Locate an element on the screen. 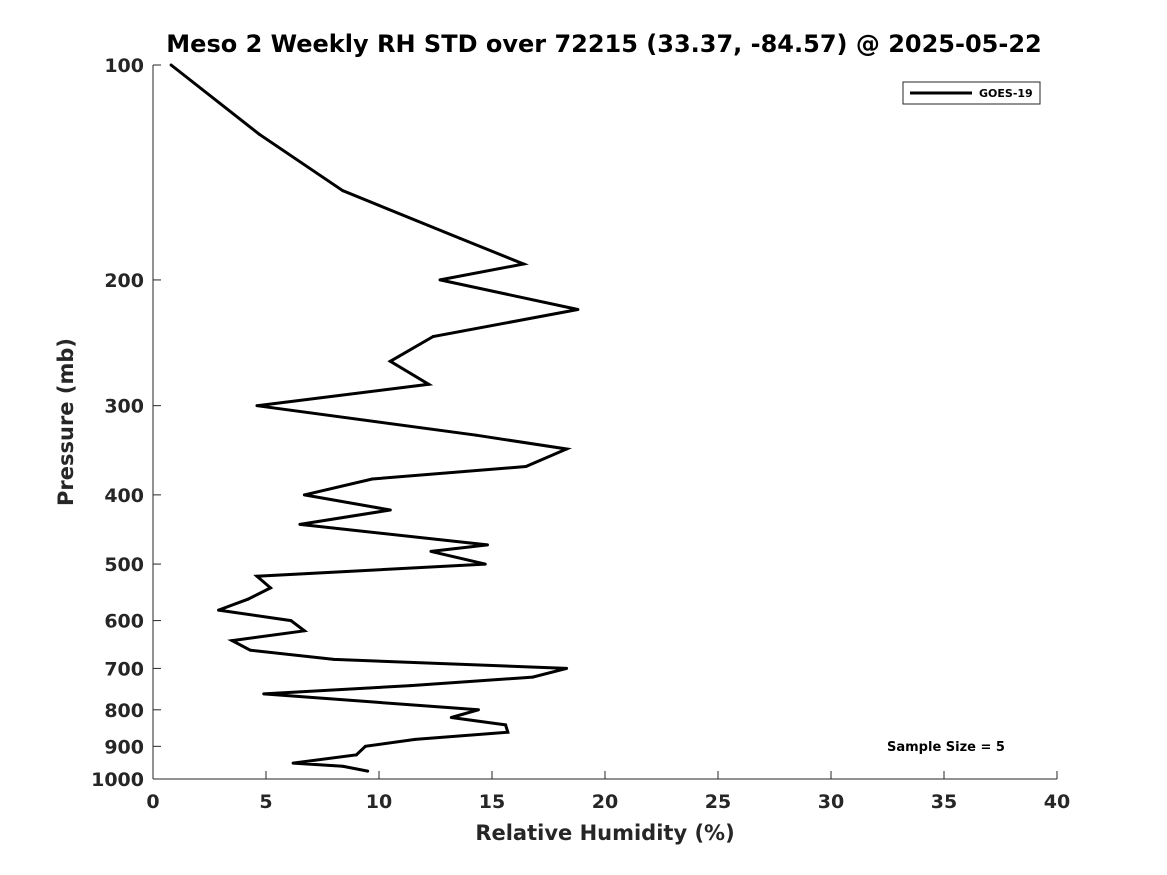 This screenshot has width=1167, height=875. sample-size-annotation: Sample Size = 5 is located at coordinates (946, 747).